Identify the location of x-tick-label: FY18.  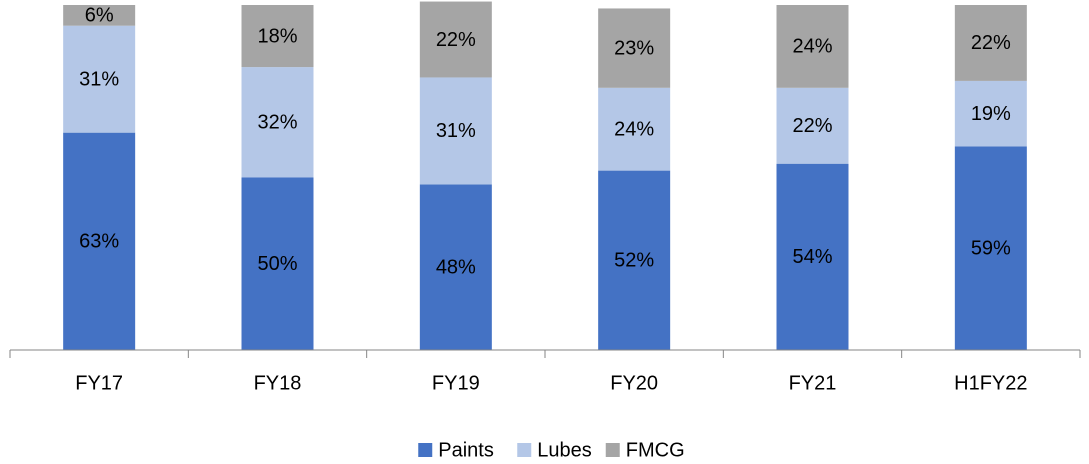
(278, 383).